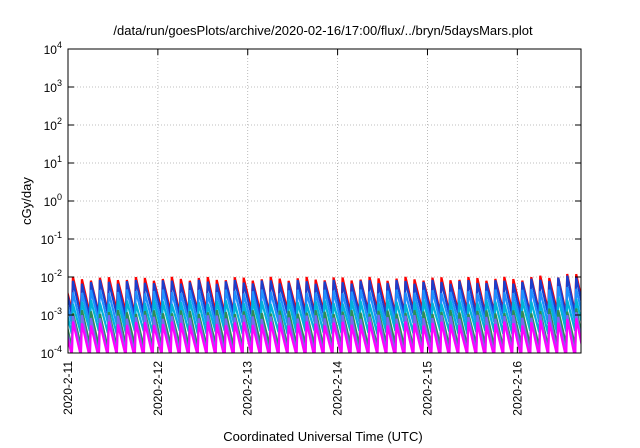  Describe the element at coordinates (53, 200) in the screenshot. I see `y-tick-label: 10⁰` at that location.